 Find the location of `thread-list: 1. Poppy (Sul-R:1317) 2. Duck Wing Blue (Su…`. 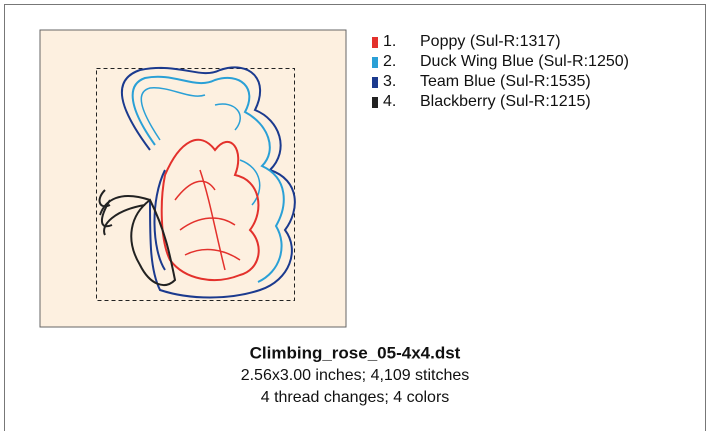

thread-list: 1. Poppy (Sul-R:1317) 2. Duck Wing Blue (Su… is located at coordinates (500, 71).